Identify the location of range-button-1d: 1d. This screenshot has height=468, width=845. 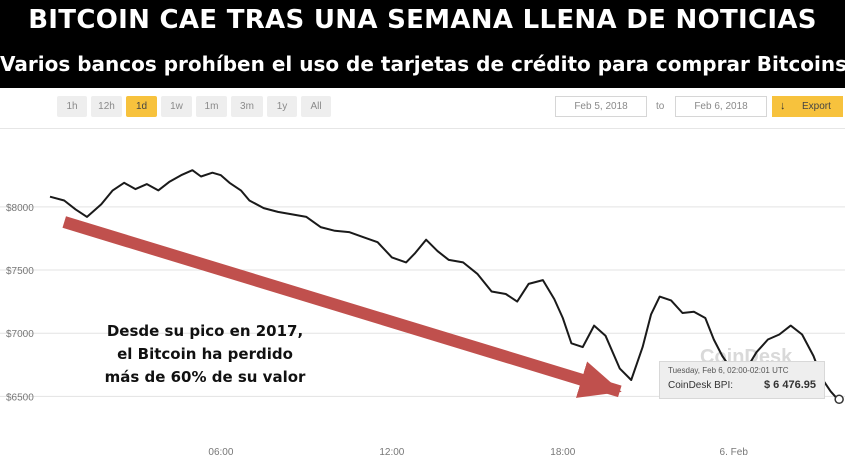
(141, 106).